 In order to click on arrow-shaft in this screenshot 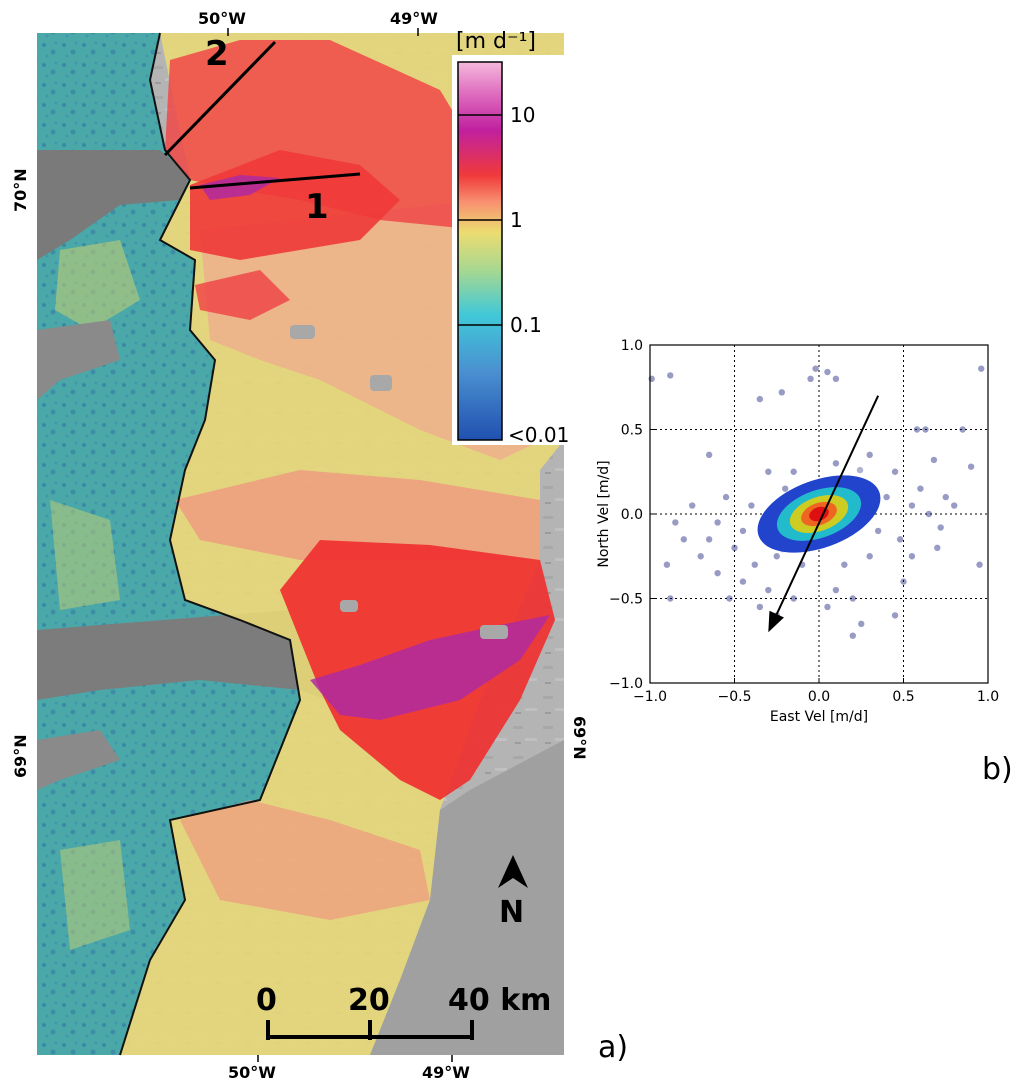, I will do `click(827, 505)`.